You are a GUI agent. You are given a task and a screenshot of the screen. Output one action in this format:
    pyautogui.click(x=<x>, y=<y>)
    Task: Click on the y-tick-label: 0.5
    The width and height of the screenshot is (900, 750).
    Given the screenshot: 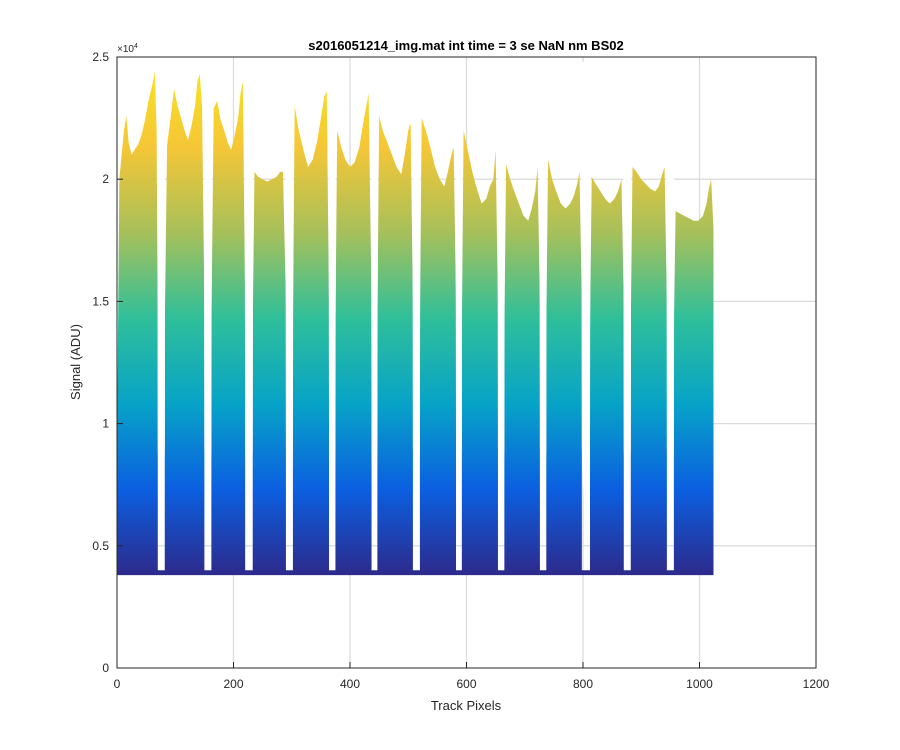 What is the action you would take?
    pyautogui.click(x=100, y=546)
    